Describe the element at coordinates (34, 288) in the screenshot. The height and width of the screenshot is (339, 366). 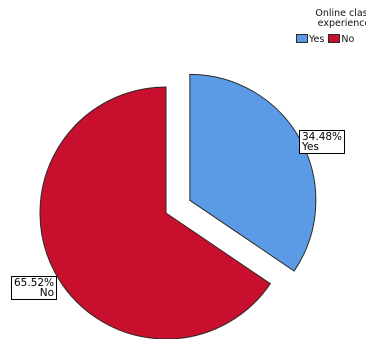
I see `data-label-no: 65.52% No` at that location.